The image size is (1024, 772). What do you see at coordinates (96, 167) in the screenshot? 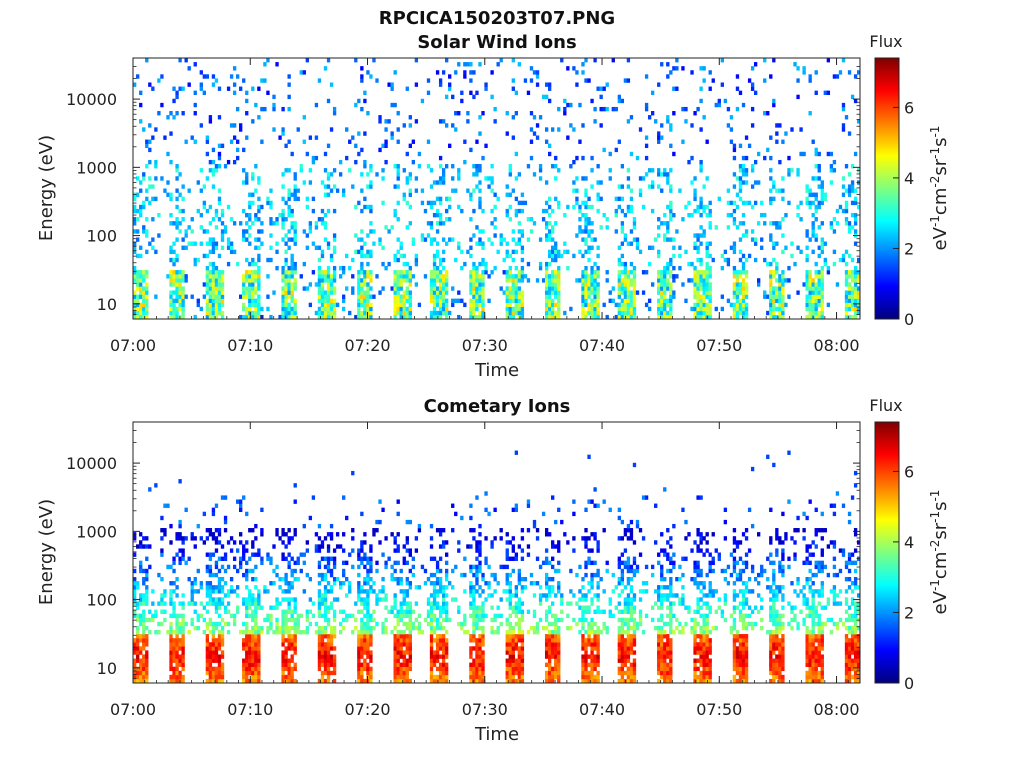
I see `y-tick-label: 1000` at bounding box center [96, 167].